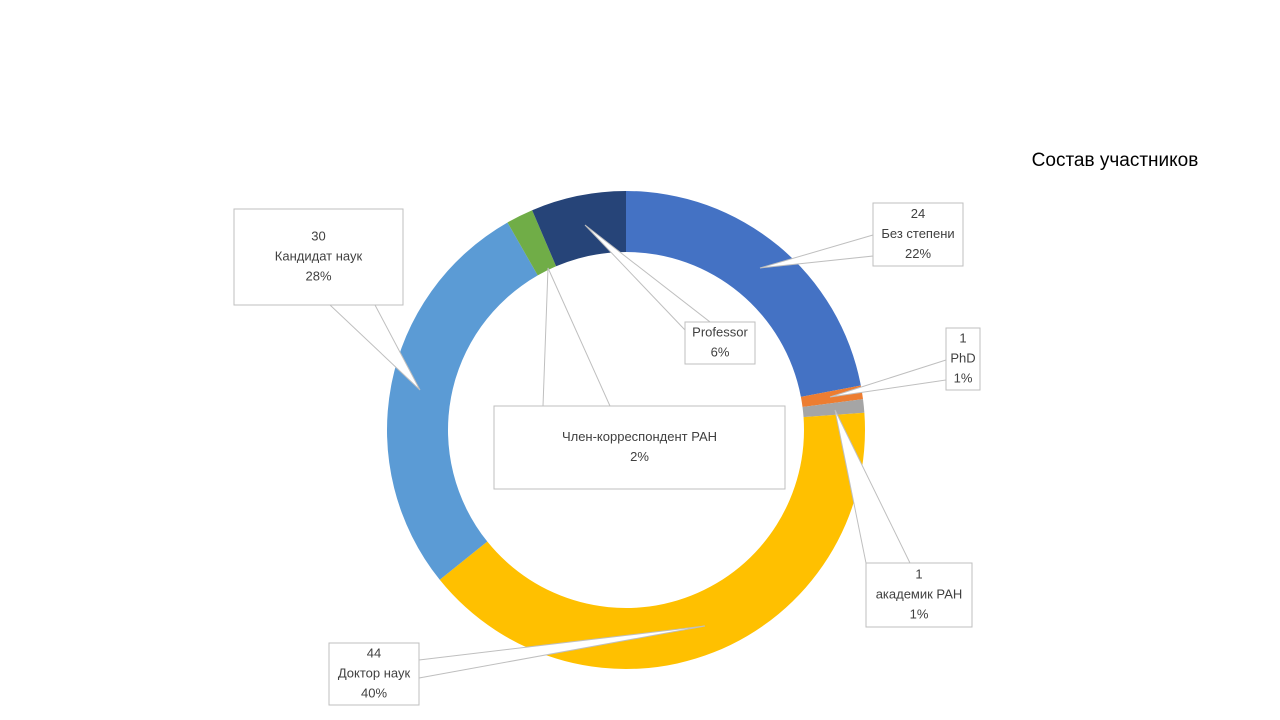  I want to click on data-label: академик РАН, so click(919, 593).